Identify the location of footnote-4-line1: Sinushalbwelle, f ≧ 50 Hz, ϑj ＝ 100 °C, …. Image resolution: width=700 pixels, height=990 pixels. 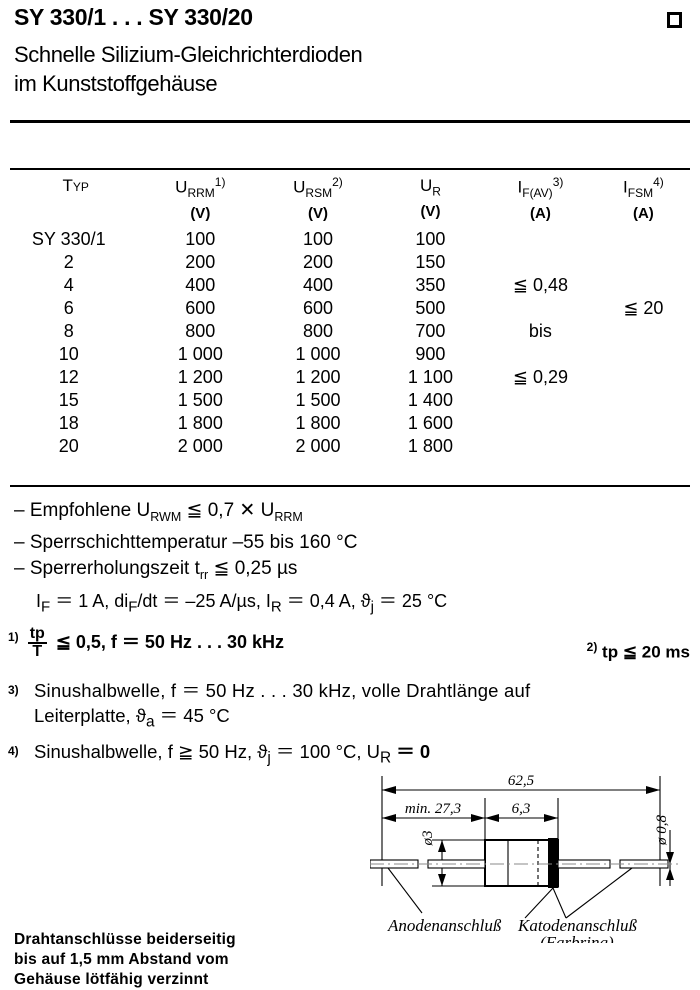
(232, 753).